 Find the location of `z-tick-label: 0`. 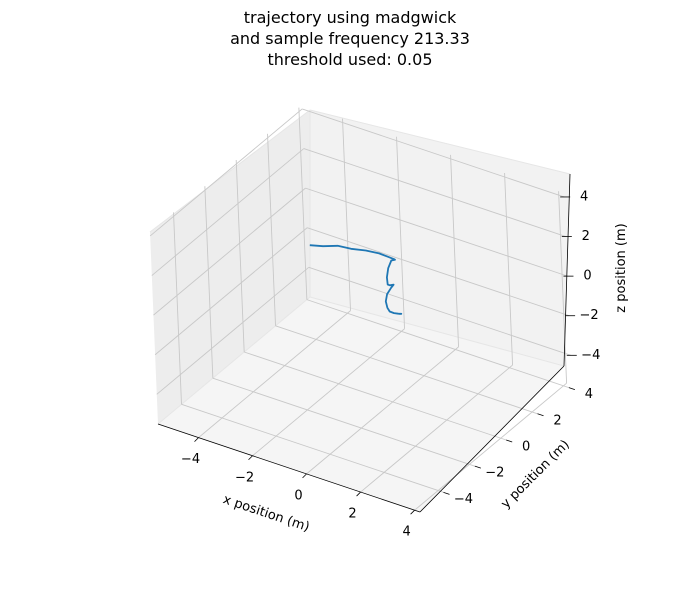

z-tick-label: 0 is located at coordinates (587, 276).